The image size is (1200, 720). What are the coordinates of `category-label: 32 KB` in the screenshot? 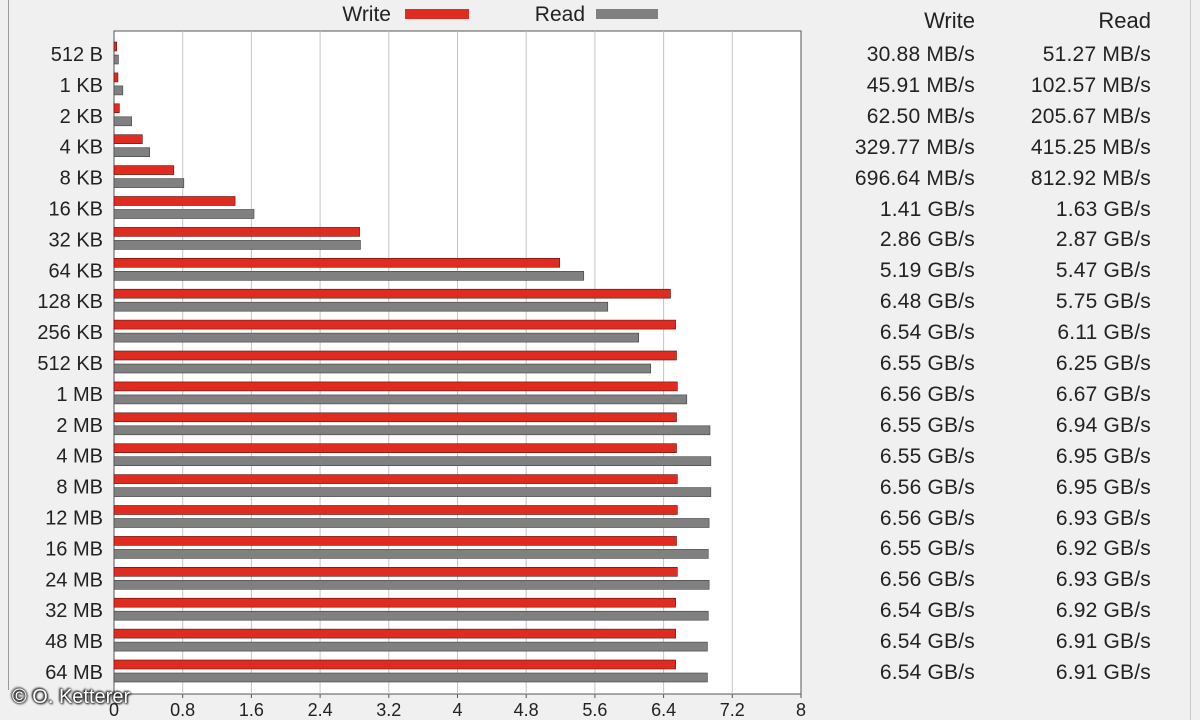 It's located at (76, 240).